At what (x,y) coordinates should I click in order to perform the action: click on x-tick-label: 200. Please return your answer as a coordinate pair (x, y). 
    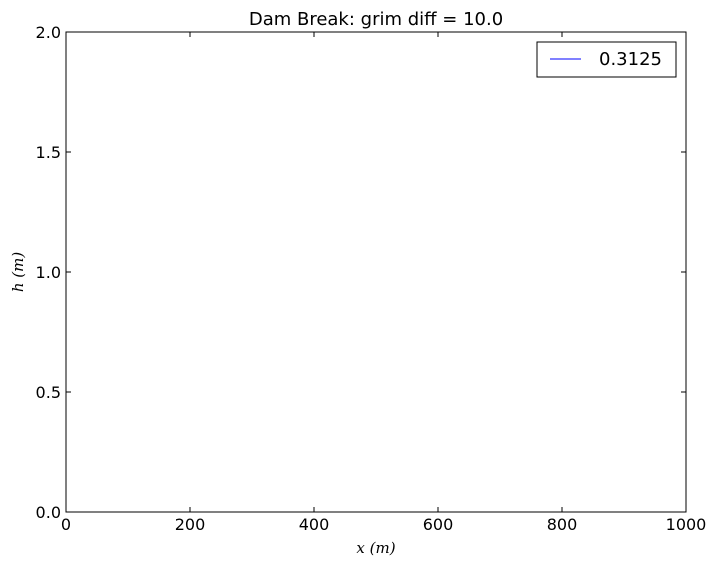
    Looking at the image, I should click on (190, 524).